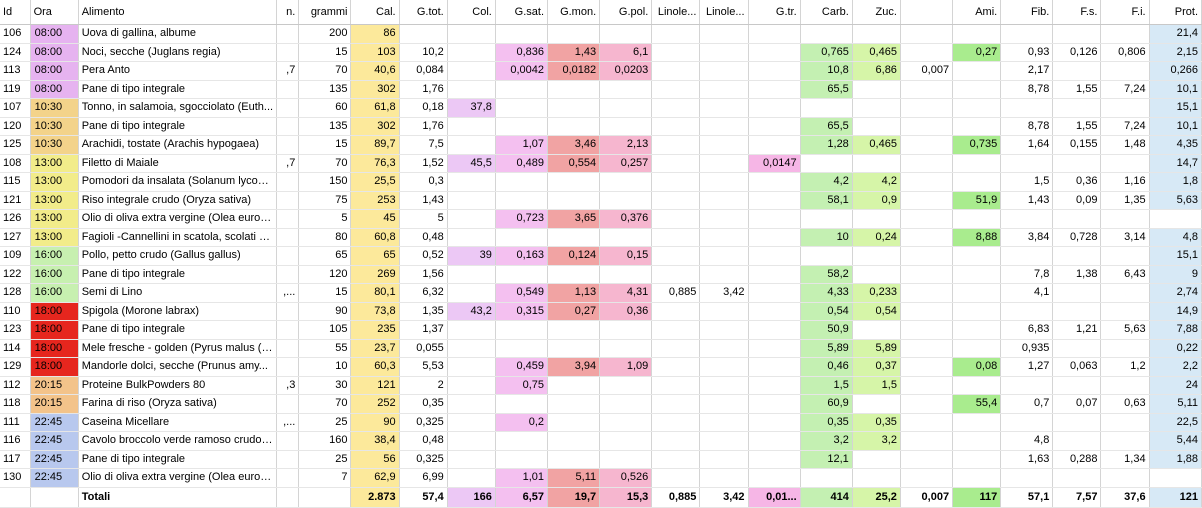 The image size is (1202, 508). What do you see at coordinates (15, 219) in the screenshot?
I see `cell-id: 126` at bounding box center [15, 219].